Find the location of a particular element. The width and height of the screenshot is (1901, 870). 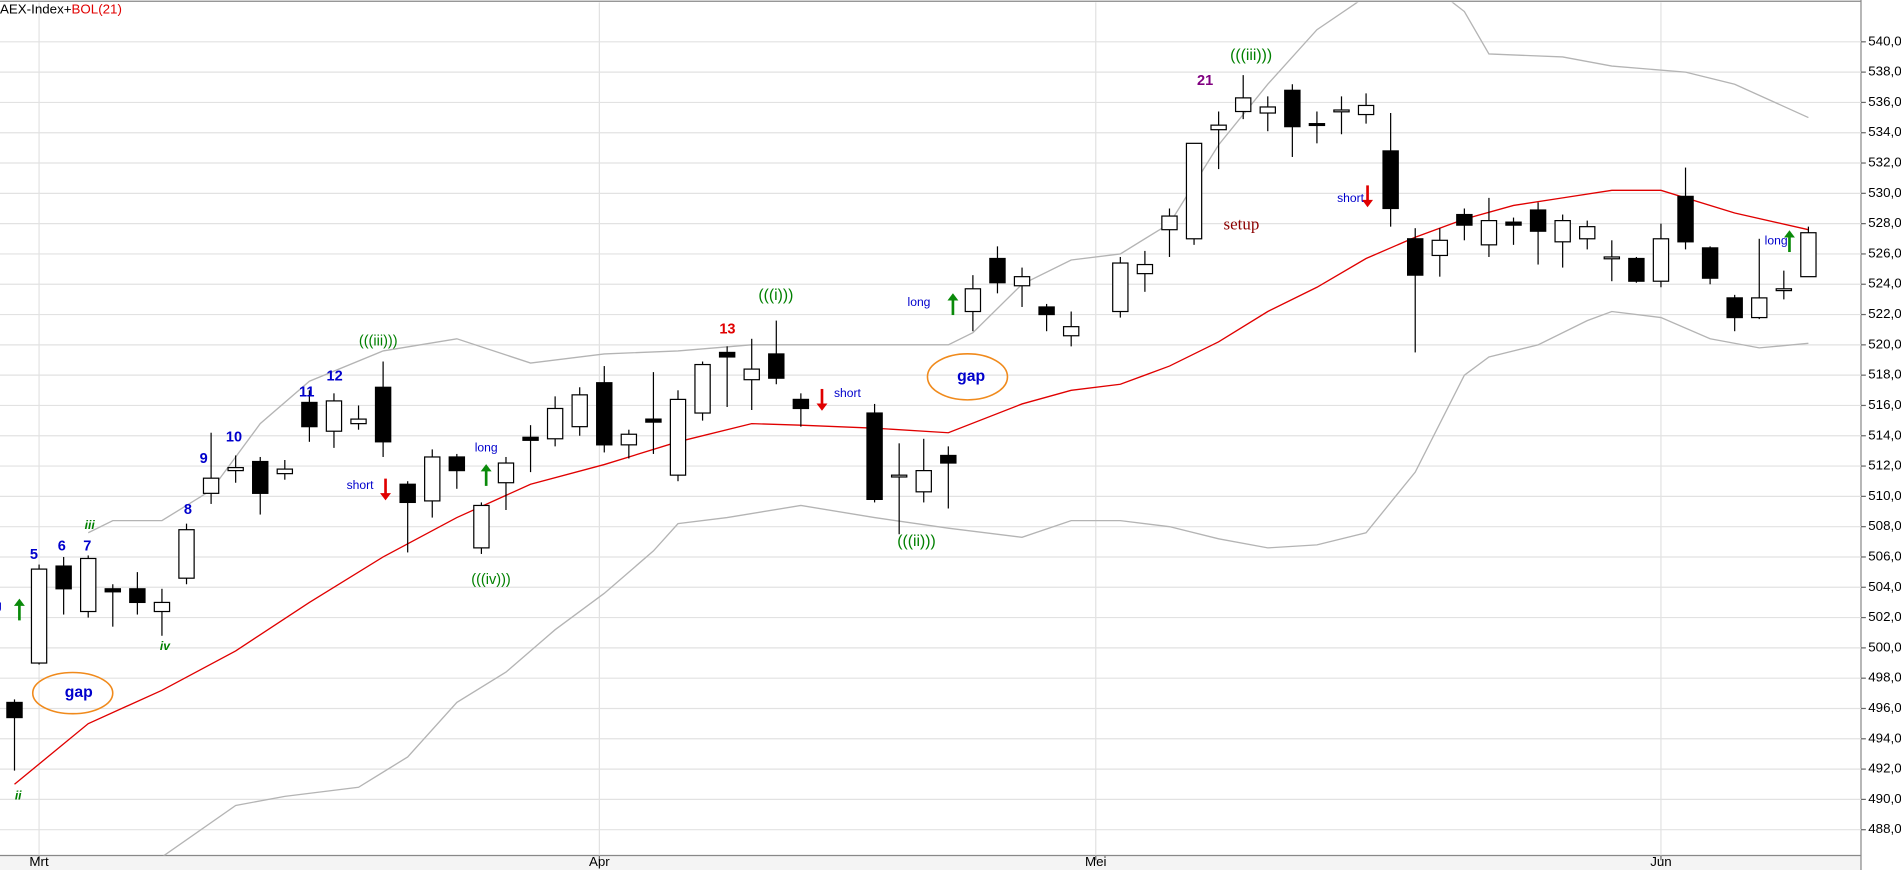

chart-title: AEX-Index+BOL(21) is located at coordinates (61, 8).